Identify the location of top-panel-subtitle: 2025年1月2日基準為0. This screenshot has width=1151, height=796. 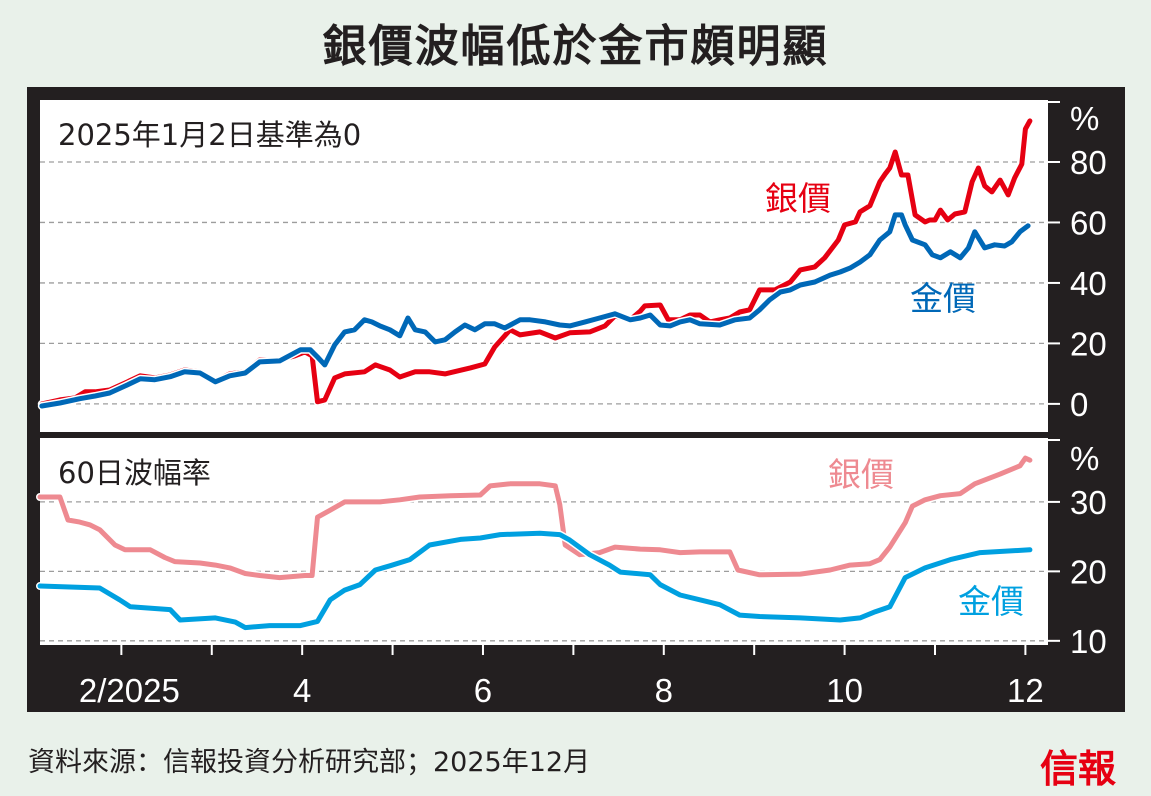
(210, 135).